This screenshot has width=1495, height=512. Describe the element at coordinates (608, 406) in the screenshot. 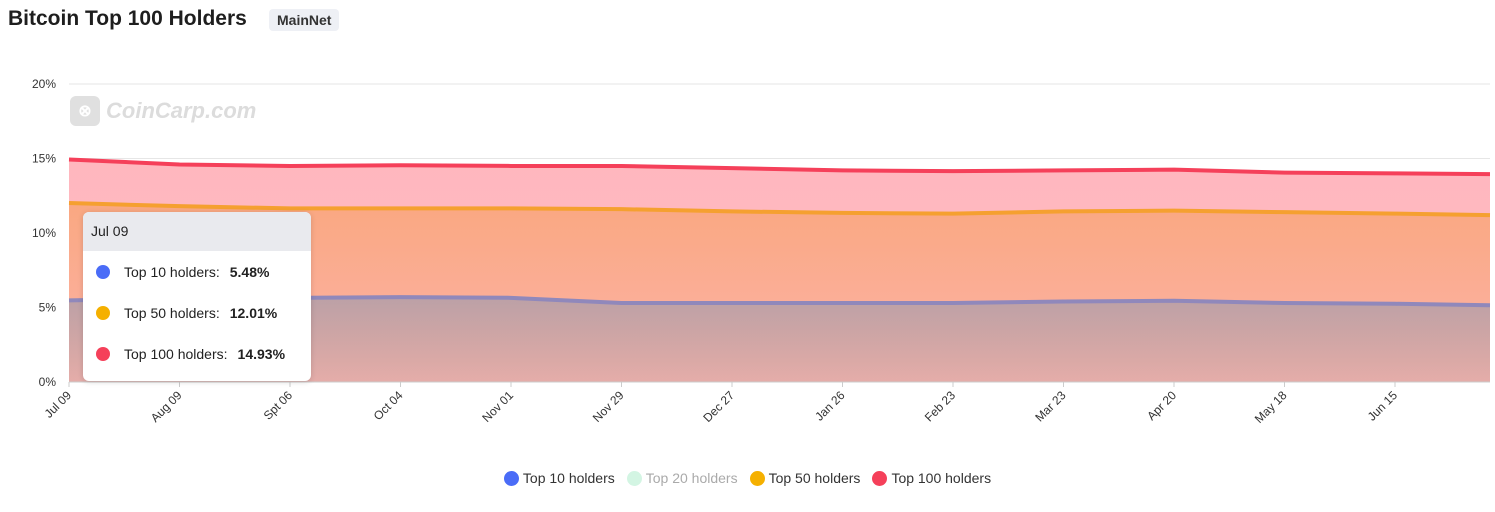

I see `x-tick-label: Nov 29` at that location.